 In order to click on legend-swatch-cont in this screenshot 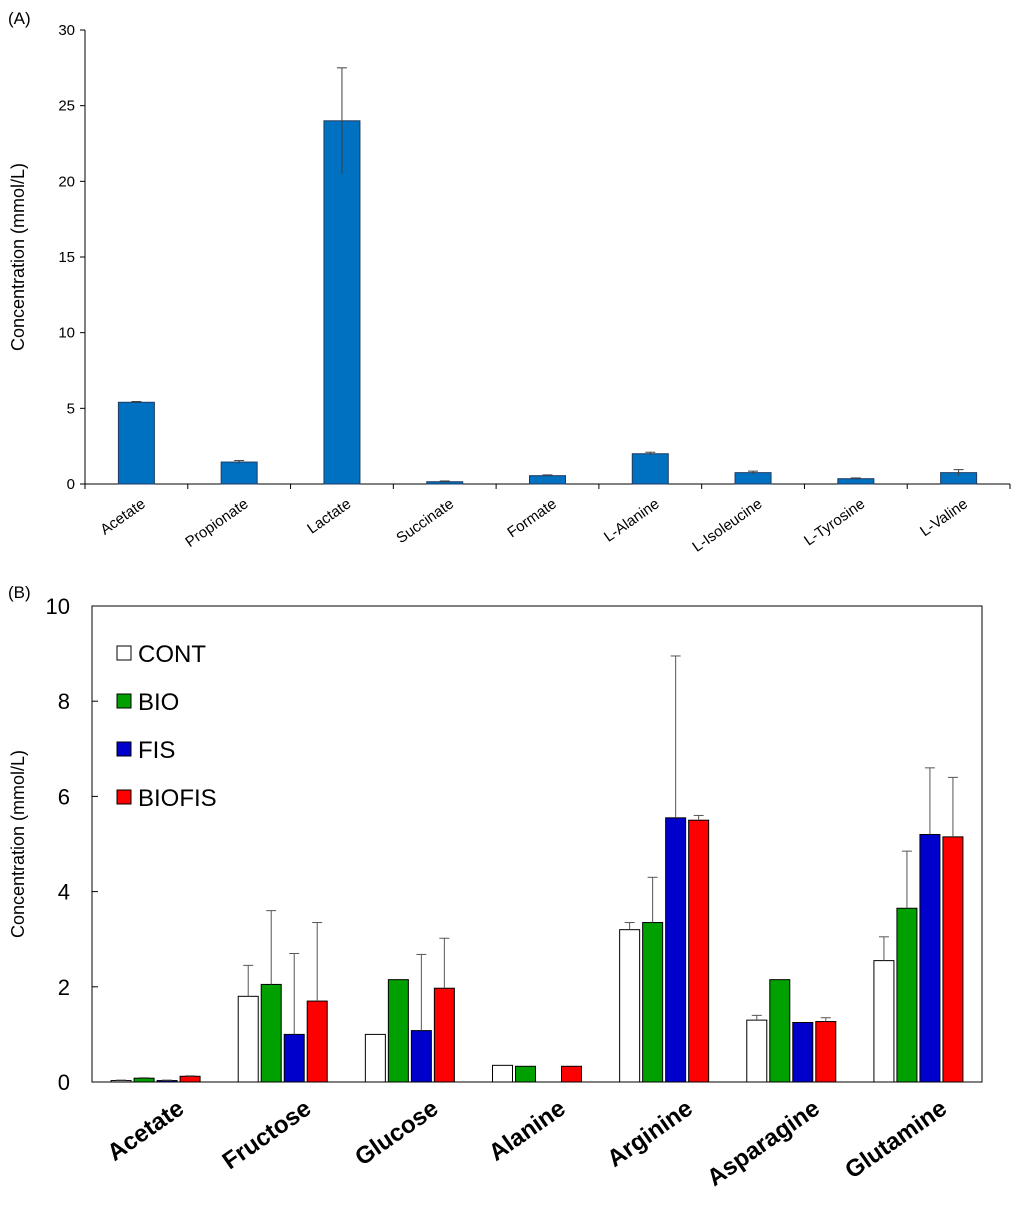, I will do `click(124, 653)`.